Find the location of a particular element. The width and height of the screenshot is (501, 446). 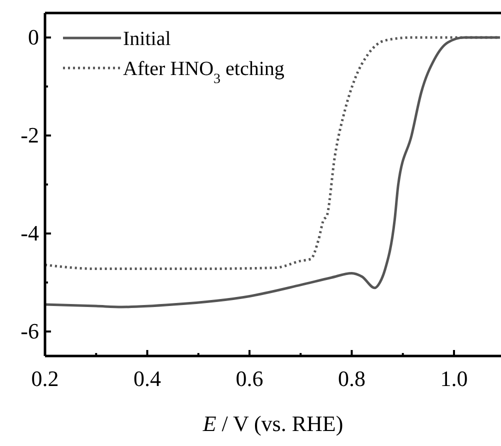

x-tick-label: 0.8 is located at coordinates (352, 378).